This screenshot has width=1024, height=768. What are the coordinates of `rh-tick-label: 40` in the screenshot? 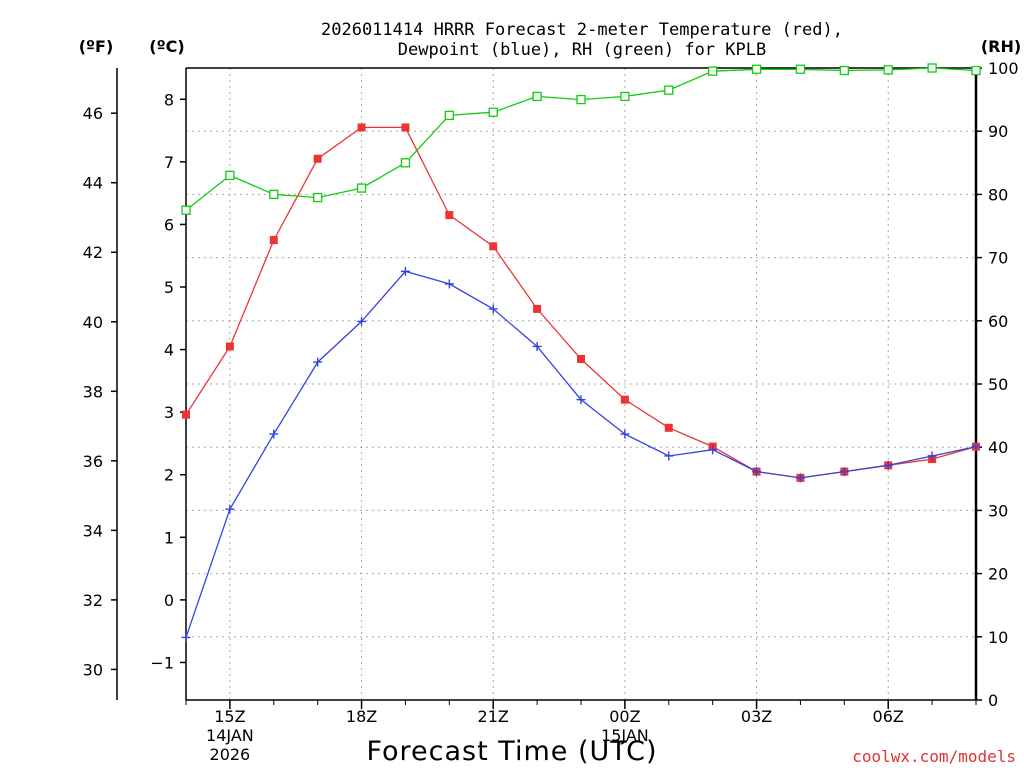 It's located at (998, 447).